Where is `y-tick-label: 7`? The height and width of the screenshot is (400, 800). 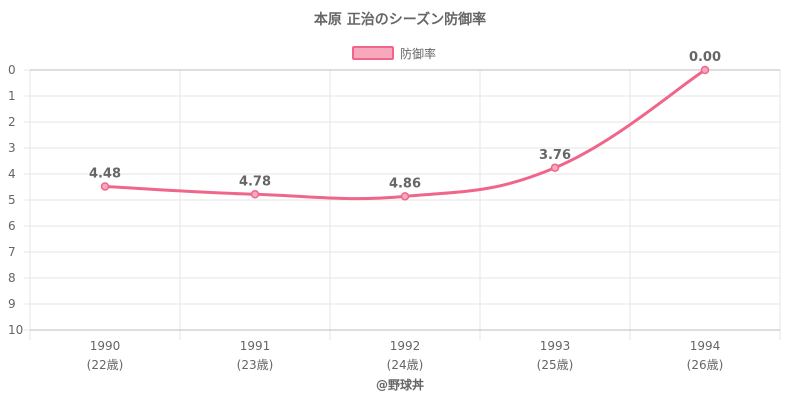 y-tick-label: 7 is located at coordinates (12, 252).